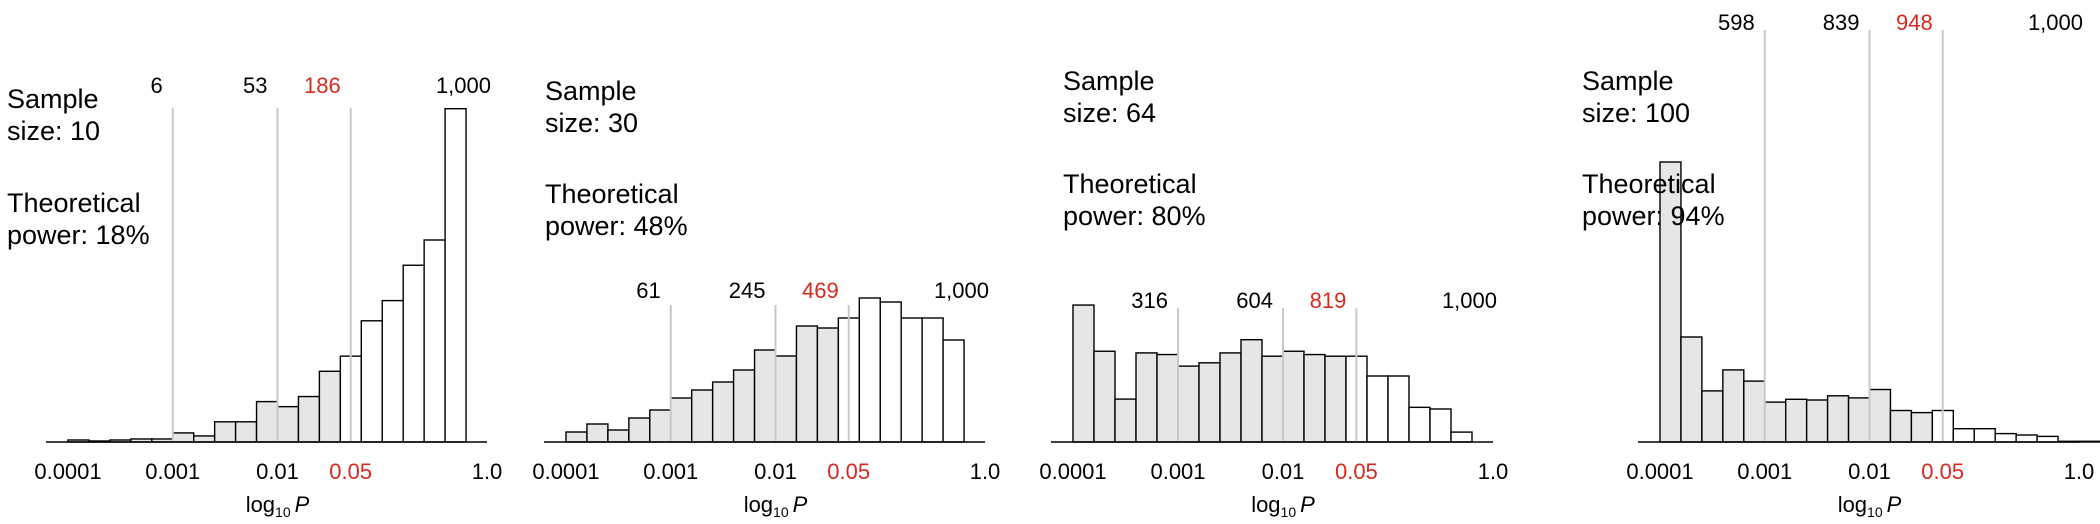 This screenshot has width=2100, height=524. Describe the element at coordinates (322, 85) in the screenshot. I see `cumulative-count-label: 186` at that location.